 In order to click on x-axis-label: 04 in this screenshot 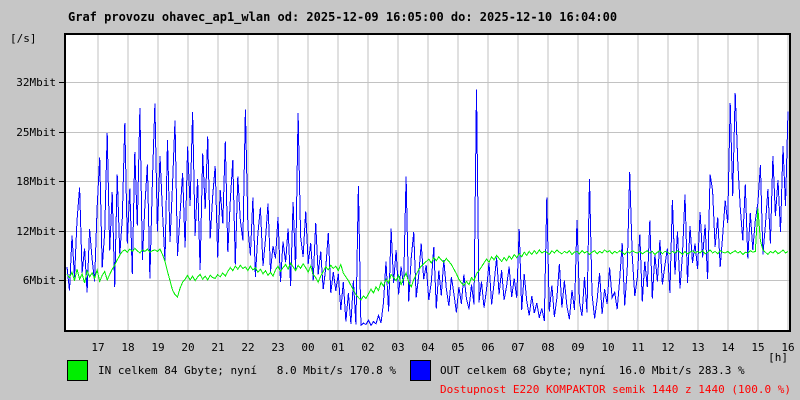, I will do `click(428, 347)`.